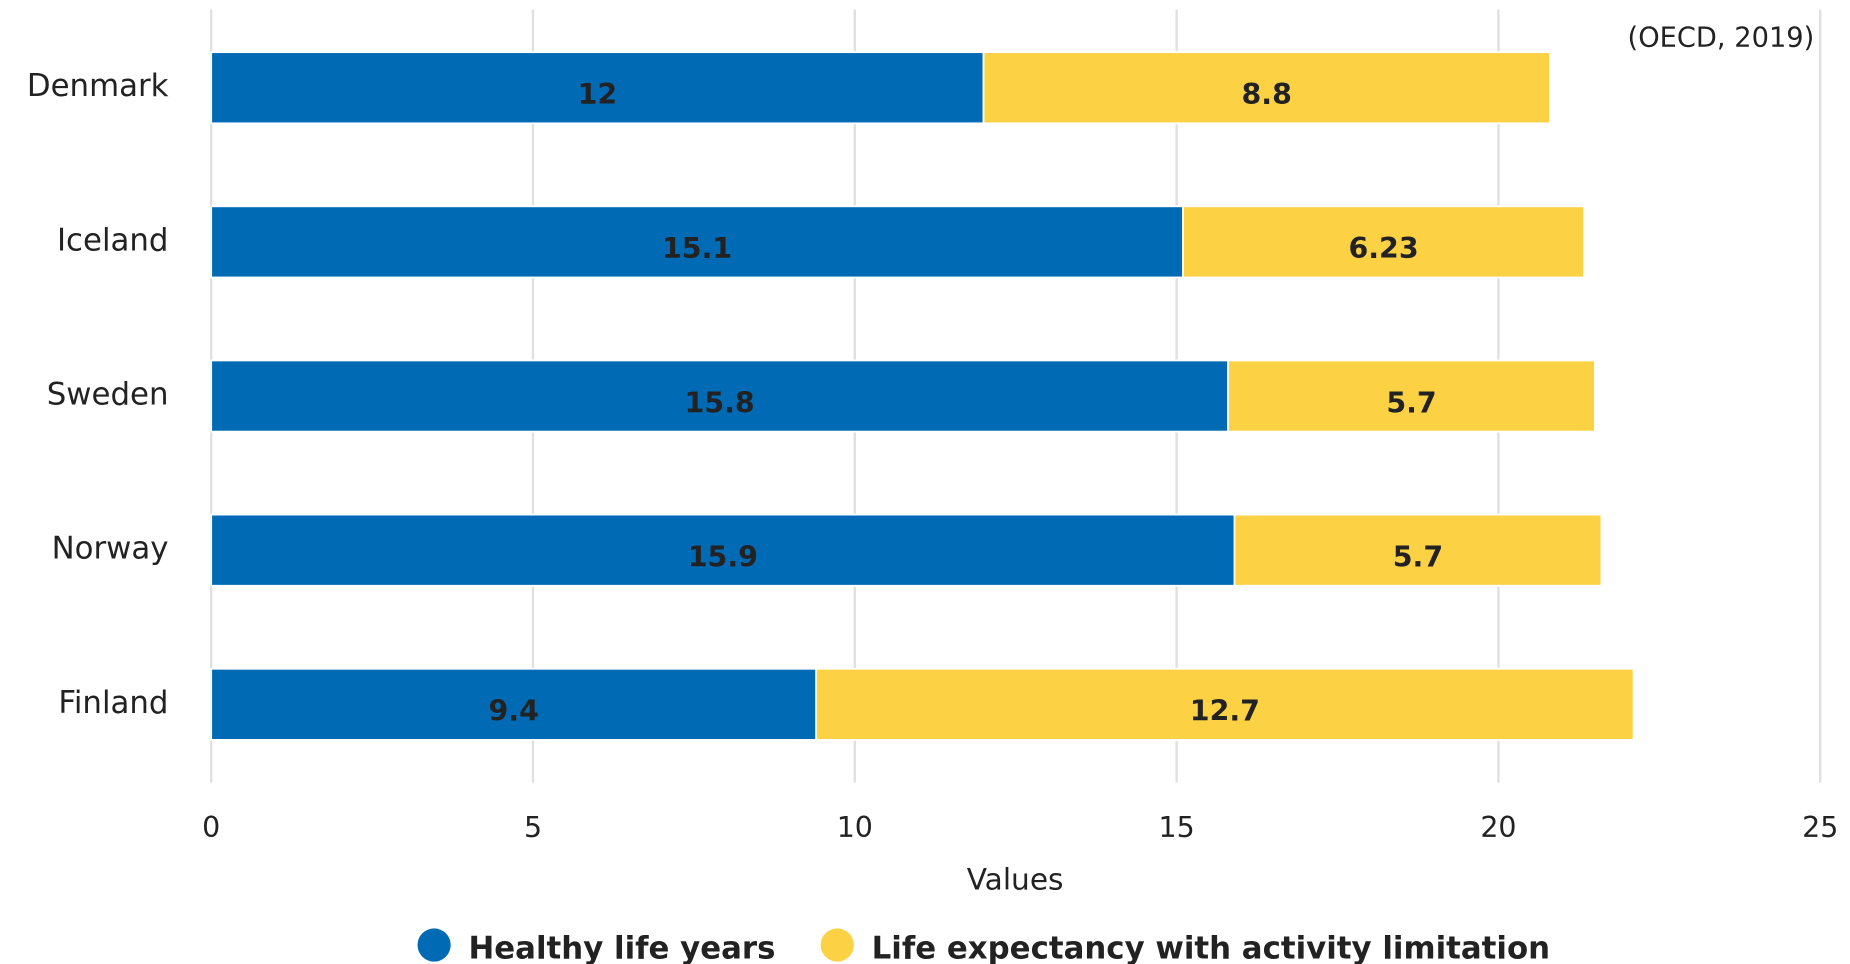  I want to click on legend-label: Healthy life years, so click(621, 947).